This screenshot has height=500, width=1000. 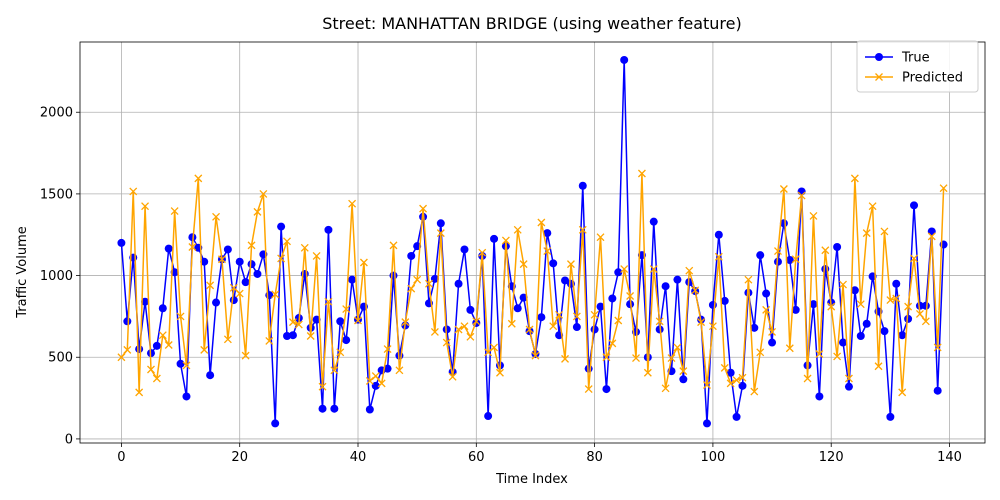 What do you see at coordinates (915, 58) in the screenshot?
I see `legend-label: True` at bounding box center [915, 58].